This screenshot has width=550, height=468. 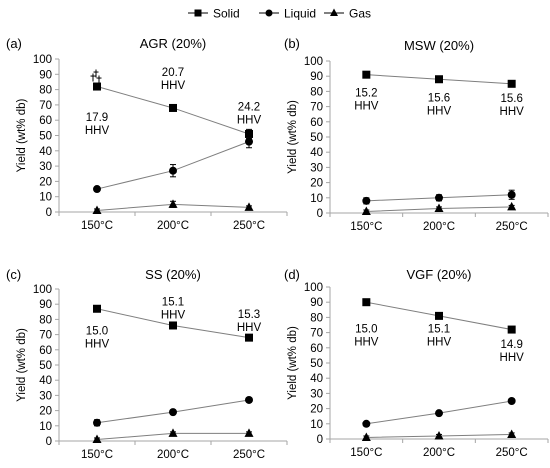 What do you see at coordinates (439, 330) in the screenshot?
I see `annotation-value: 15.1` at bounding box center [439, 330].